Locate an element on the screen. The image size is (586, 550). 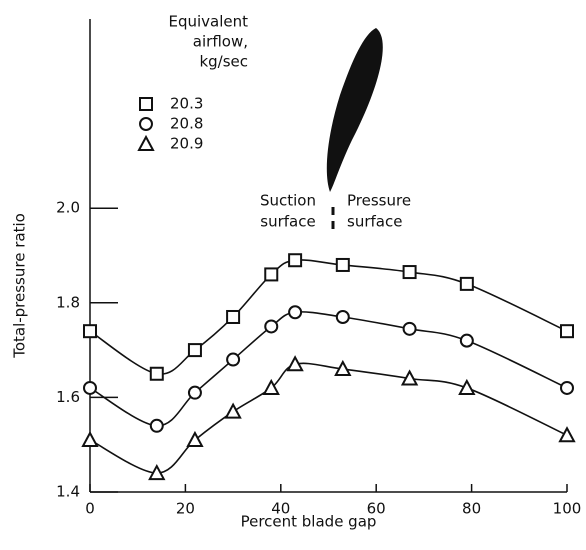
y-tick-label: 1.8 is located at coordinates (68, 302).